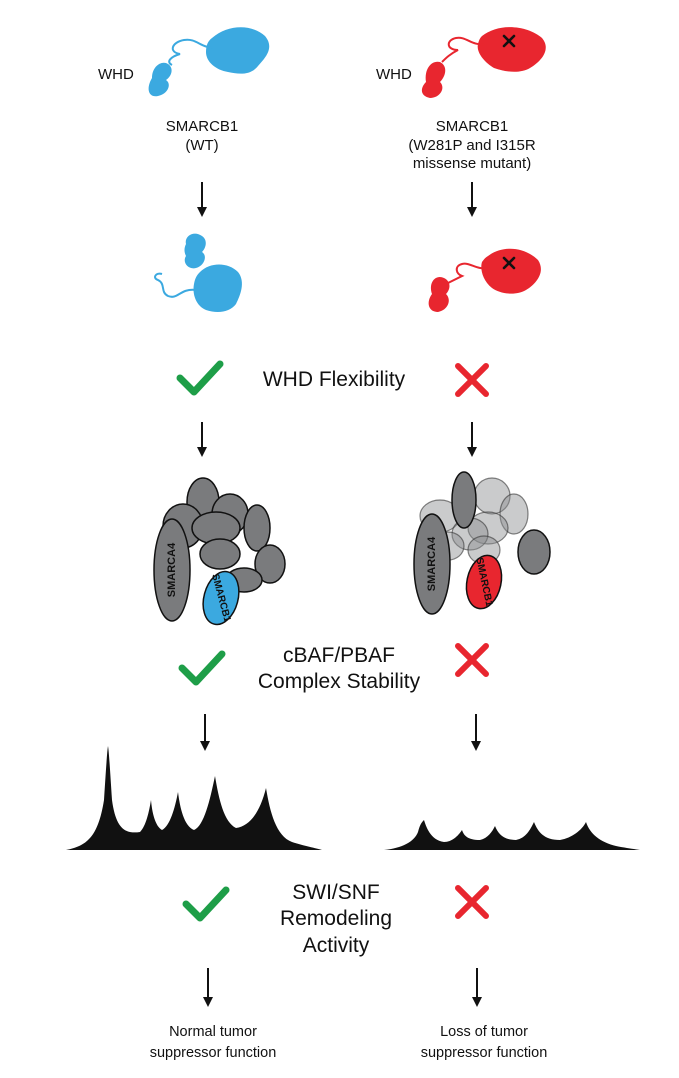 The height and width of the screenshot is (1078, 679). Describe the element at coordinates (472, 126) in the screenshot. I see `mutant-protein-name: SMARCB1` at that location.